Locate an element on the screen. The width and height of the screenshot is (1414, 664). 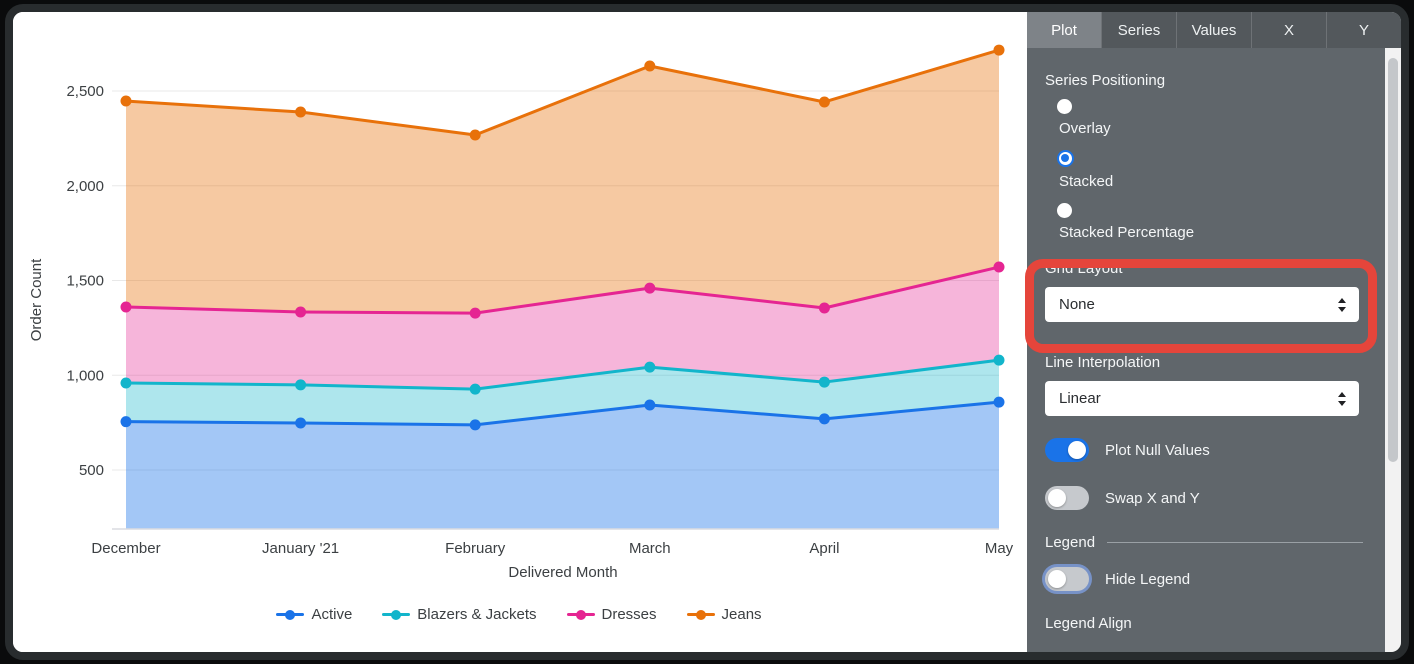
radio-label: Overlay is located at coordinates (1085, 128).